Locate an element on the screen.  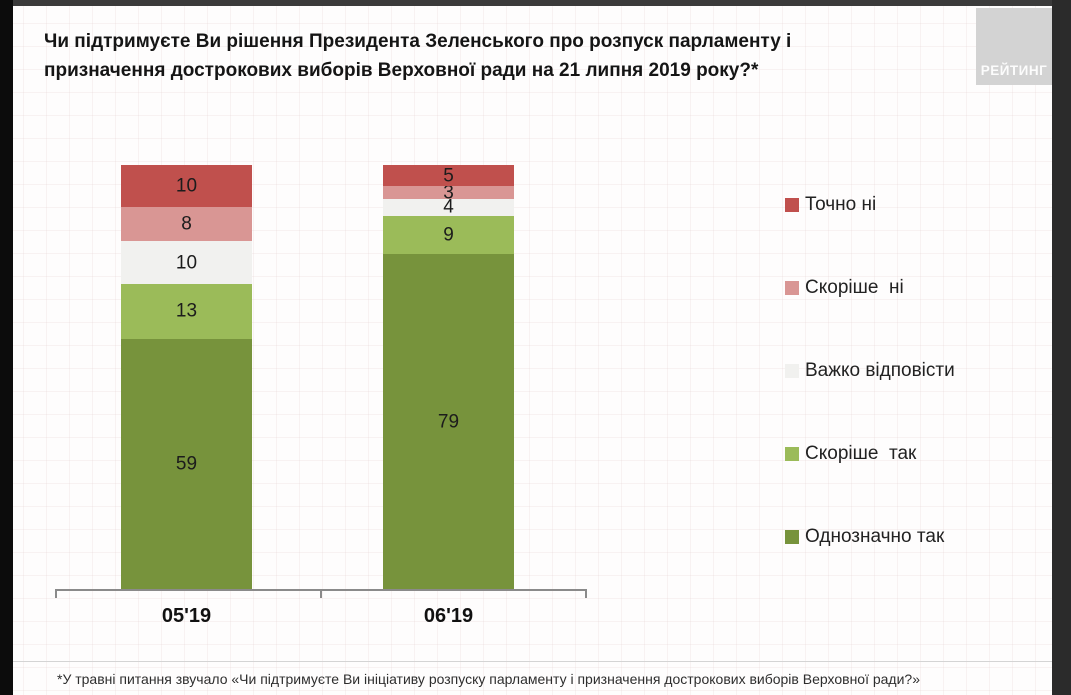
legend-item: Однозначно так is located at coordinates (870, 537).